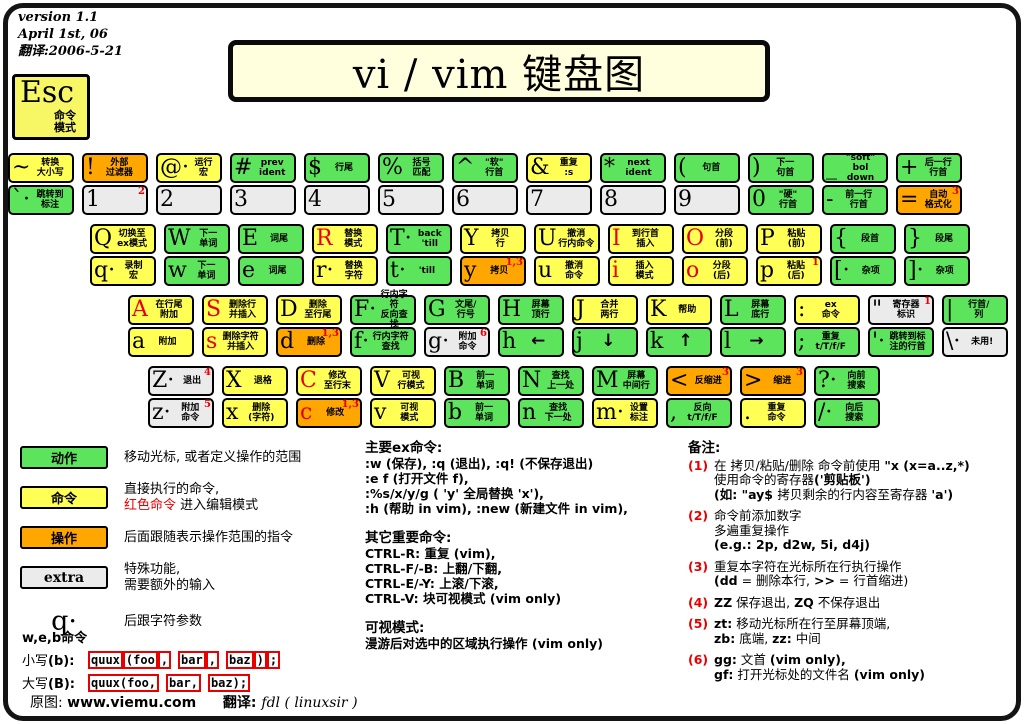 This screenshot has height=724, width=1024. Describe the element at coordinates (454, 493) in the screenshot. I see `ex-command-line: :%s/x/y/g ( 'y' 全局替换 'x'),` at that location.